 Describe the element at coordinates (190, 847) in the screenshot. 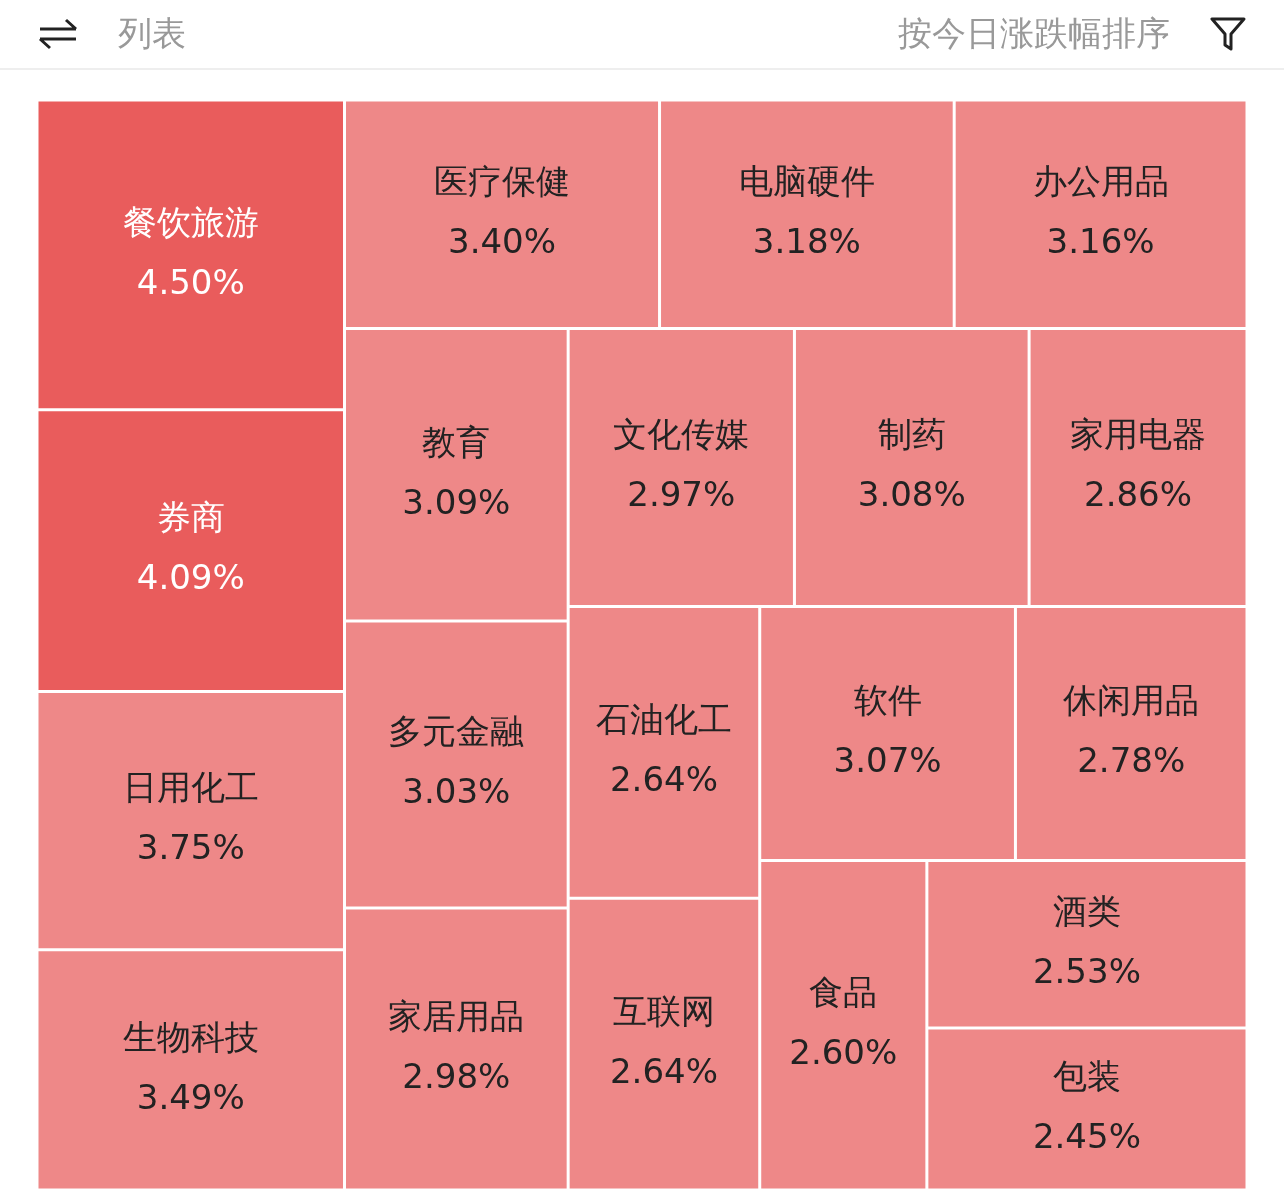

I see `data-label: 3.75%` at that location.